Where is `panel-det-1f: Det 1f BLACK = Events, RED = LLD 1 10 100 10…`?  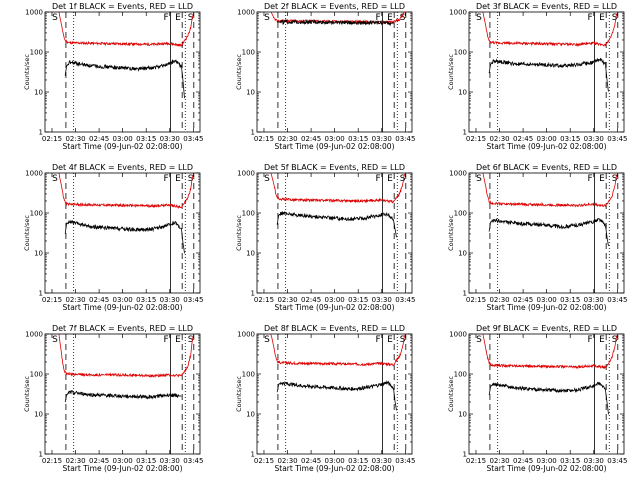
panel-det-1f: Det 1f BLACK = Events, RED = LLD 1 10 100 10… is located at coordinates (113, 76).